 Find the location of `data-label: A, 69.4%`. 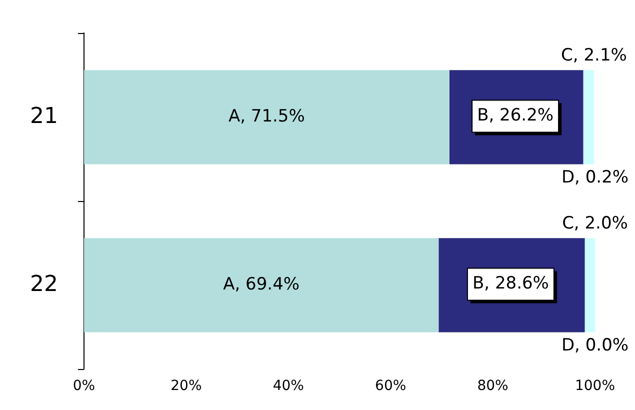

data-label: A, 69.4% is located at coordinates (261, 284).